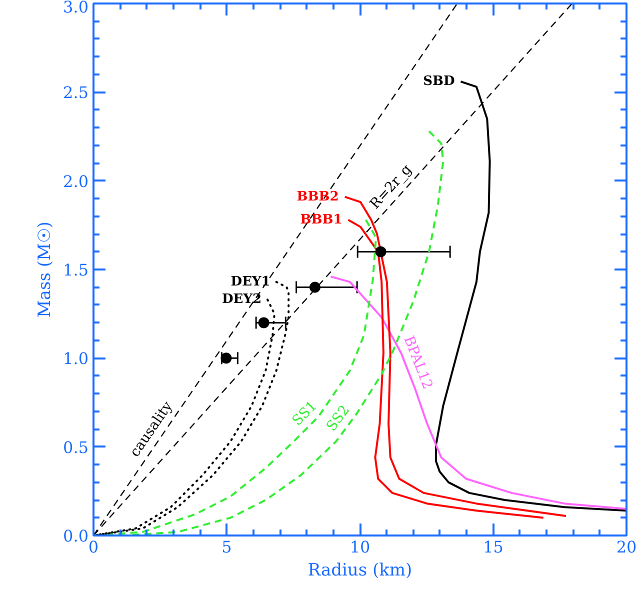 The height and width of the screenshot is (604, 641). What do you see at coordinates (76, 8) in the screenshot?
I see `y-tick-label: 3.0` at bounding box center [76, 8].